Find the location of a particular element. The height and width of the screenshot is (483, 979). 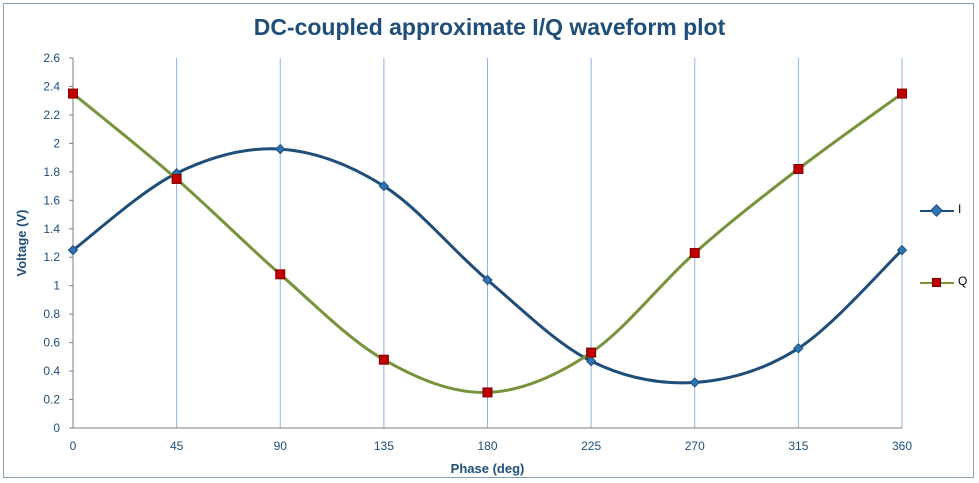

y-tick-label: 0 is located at coordinates (56, 428).